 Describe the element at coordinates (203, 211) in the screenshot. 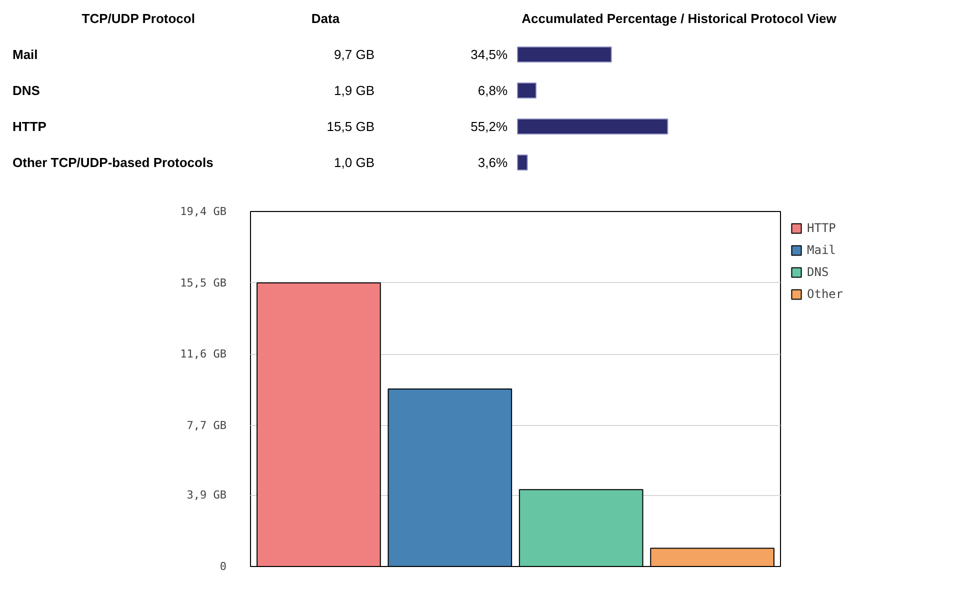

I see `y-tick-label: 19,4 GB` at that location.